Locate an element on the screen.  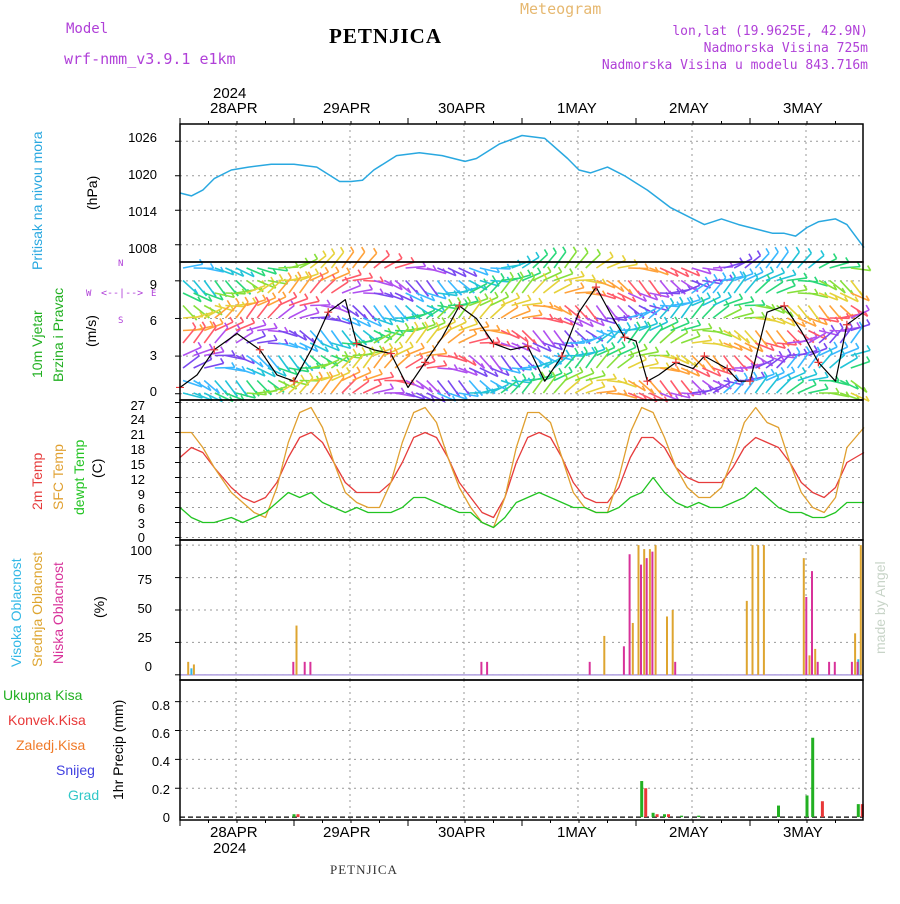
dewpt-temp-line is located at coordinates (522, 503).